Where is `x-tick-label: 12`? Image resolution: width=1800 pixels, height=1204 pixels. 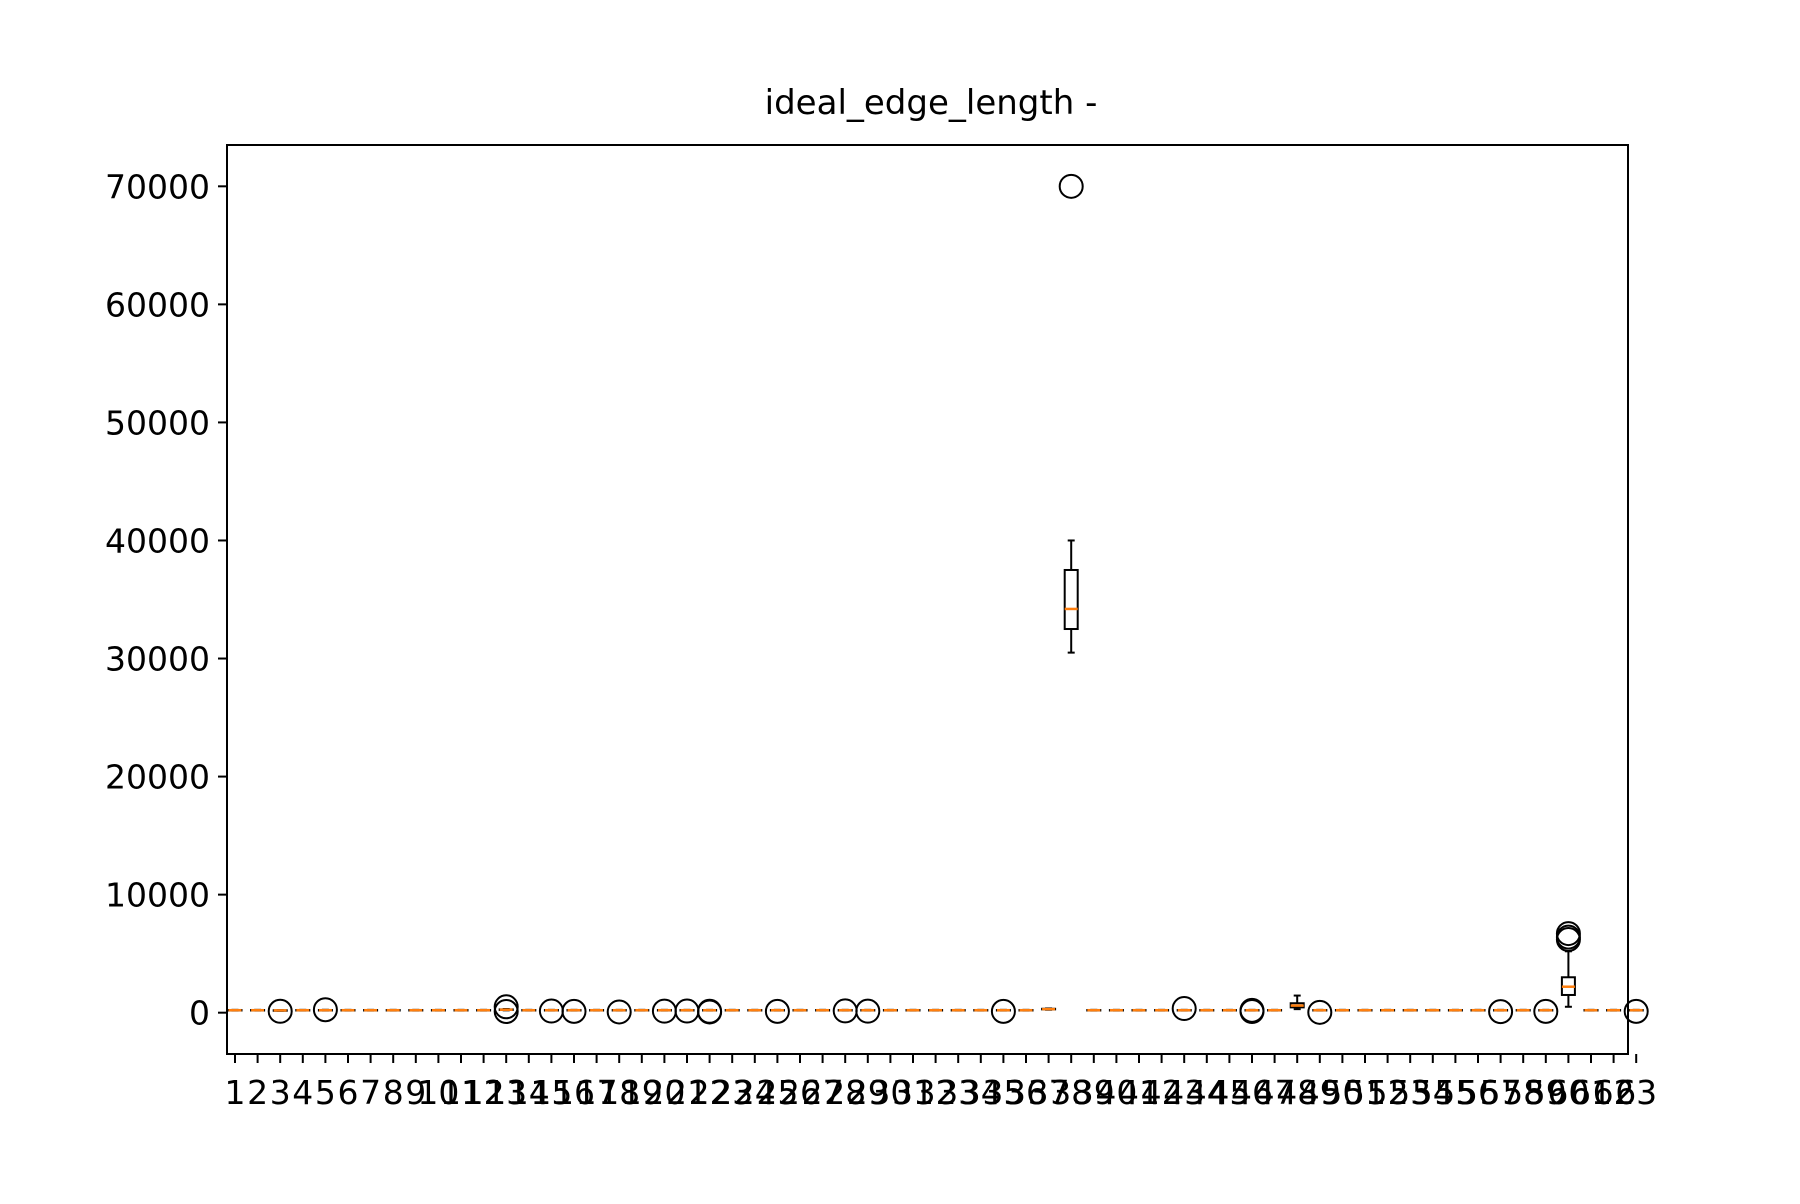
x-tick-label: 12 is located at coordinates (484, 1092).